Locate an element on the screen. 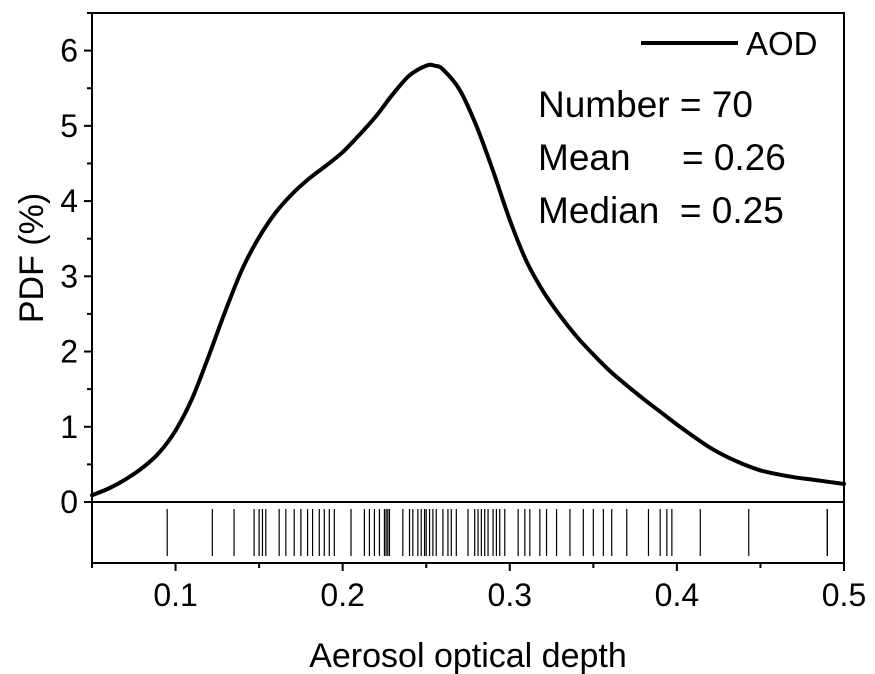 The width and height of the screenshot is (875, 674). y-axis-ticks: 0 1 2 3 4 5 6 is located at coordinates (76, 266).